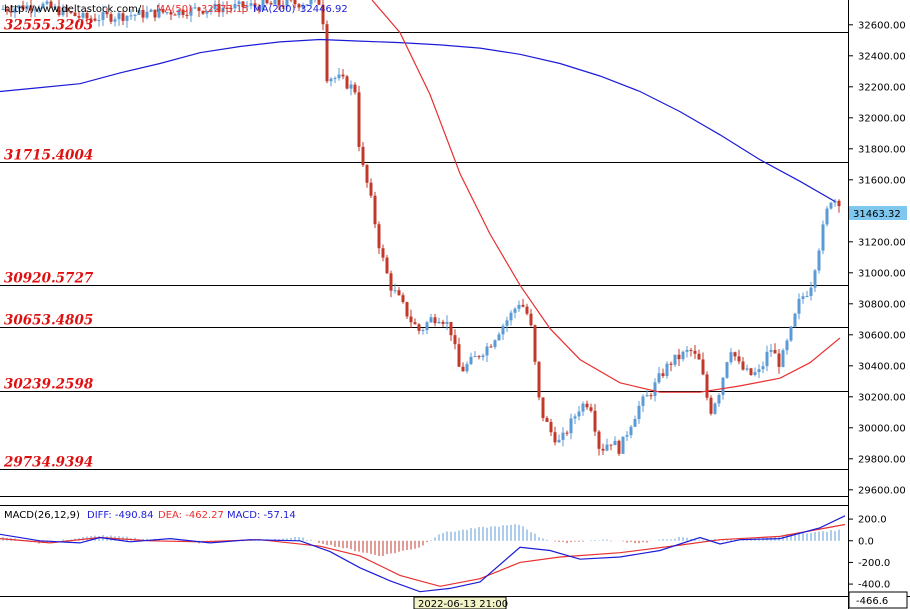 This screenshot has height=609, width=910. Describe the element at coordinates (872, 601) in the screenshot. I see `macd-readout: -466.6` at that location.